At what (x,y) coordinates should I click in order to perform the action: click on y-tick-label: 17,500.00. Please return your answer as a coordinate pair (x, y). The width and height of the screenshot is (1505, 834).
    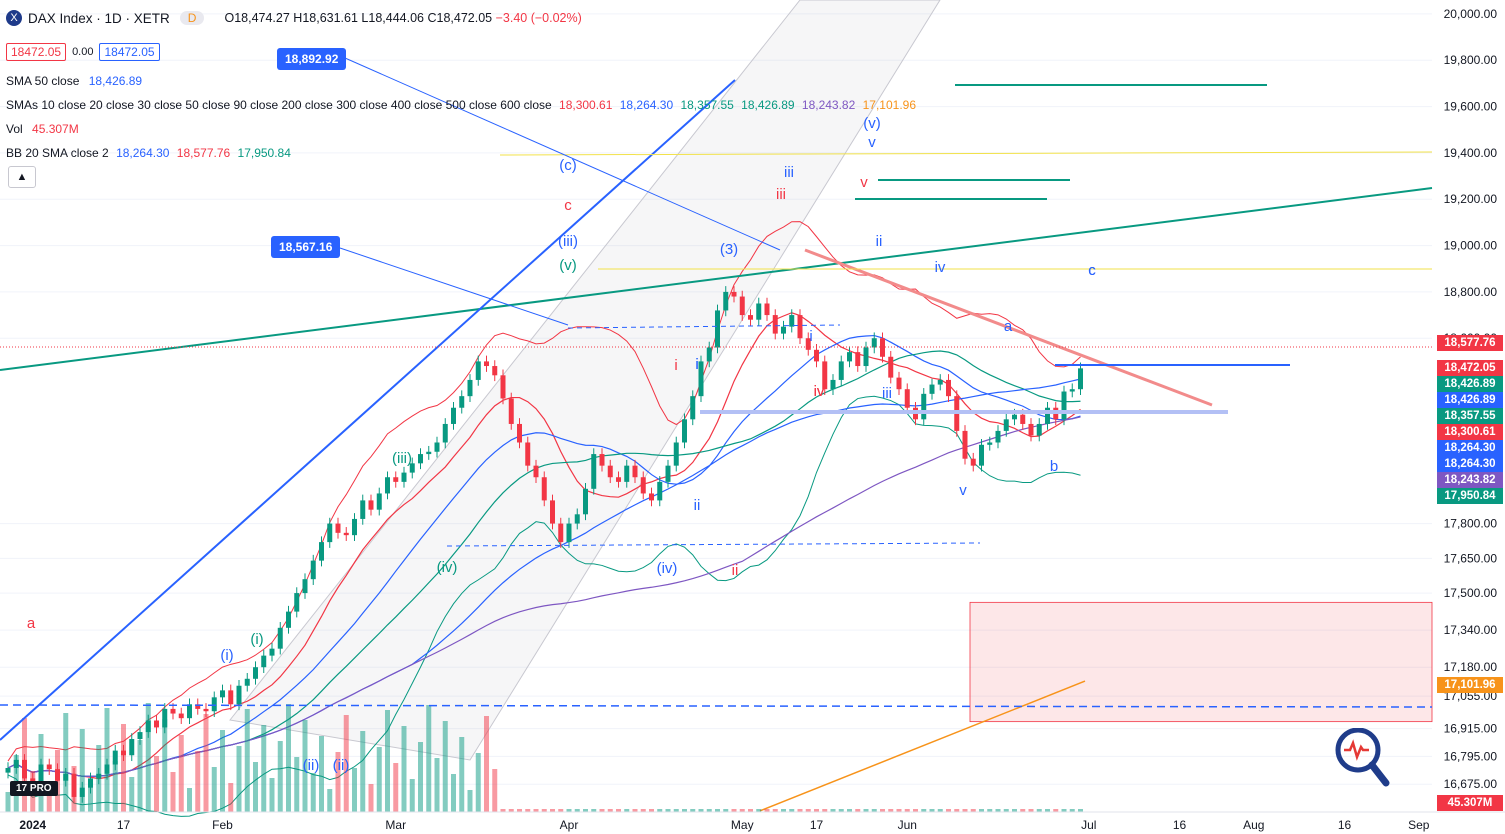
    Looking at the image, I should click on (1471, 593).